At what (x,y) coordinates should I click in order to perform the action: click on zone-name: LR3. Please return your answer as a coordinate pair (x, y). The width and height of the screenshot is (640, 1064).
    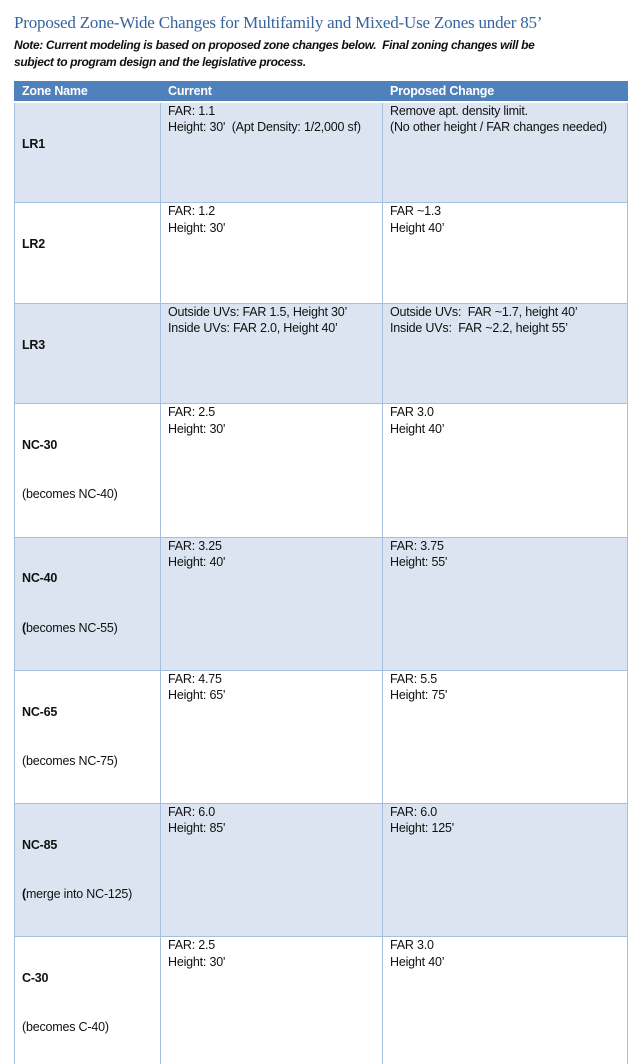
    Looking at the image, I should click on (34, 344).